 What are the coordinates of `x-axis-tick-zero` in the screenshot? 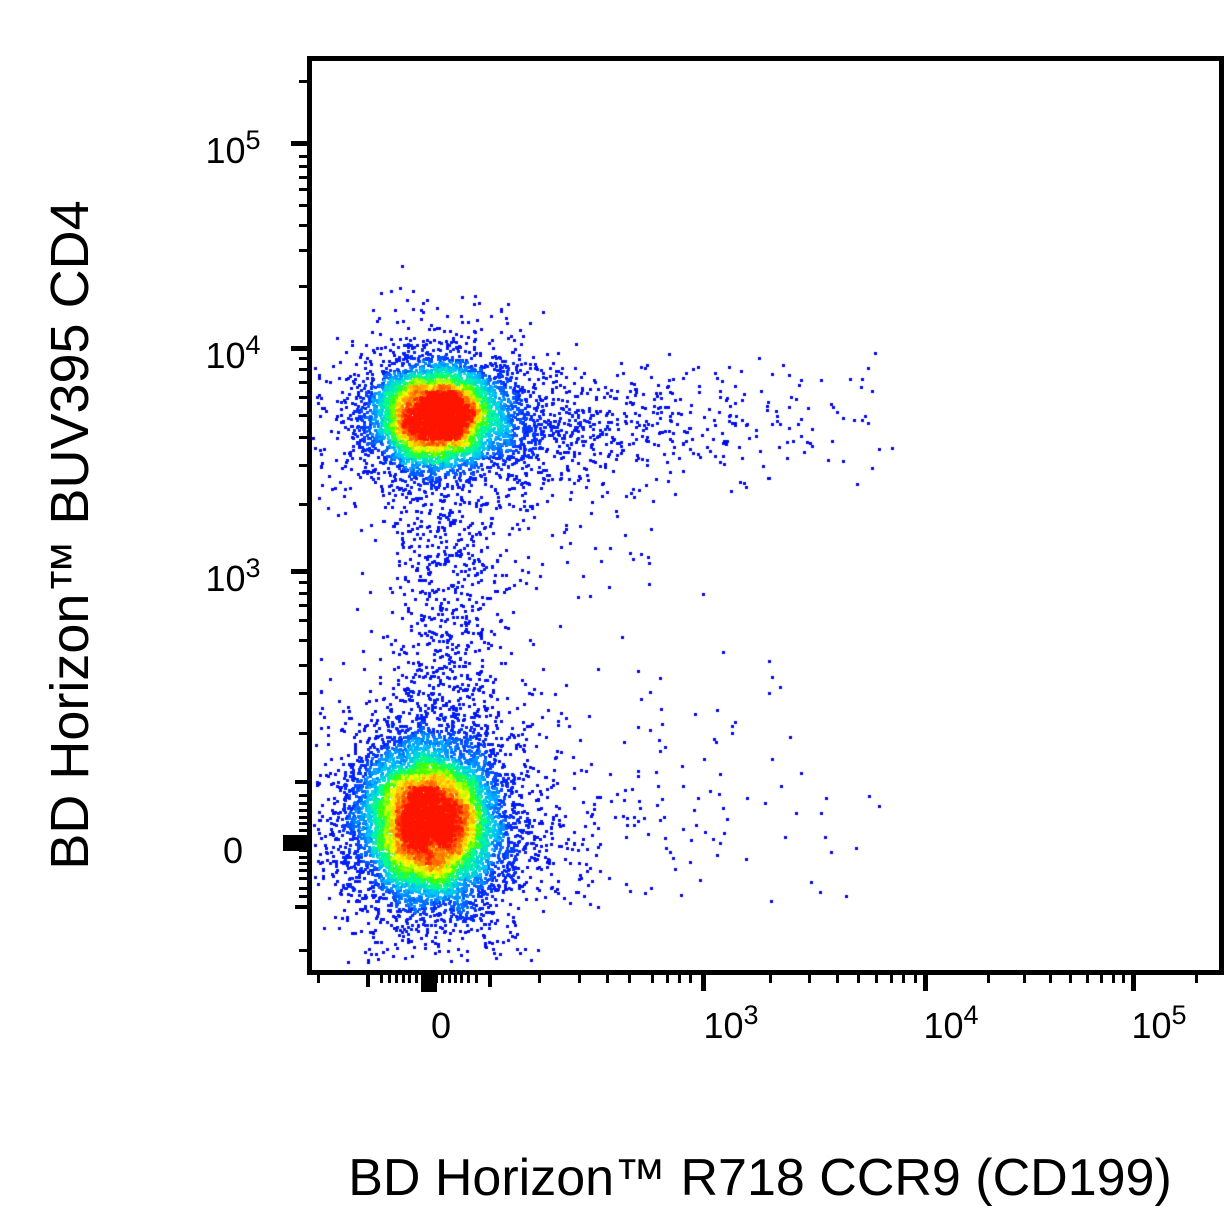 It's located at (429, 983).